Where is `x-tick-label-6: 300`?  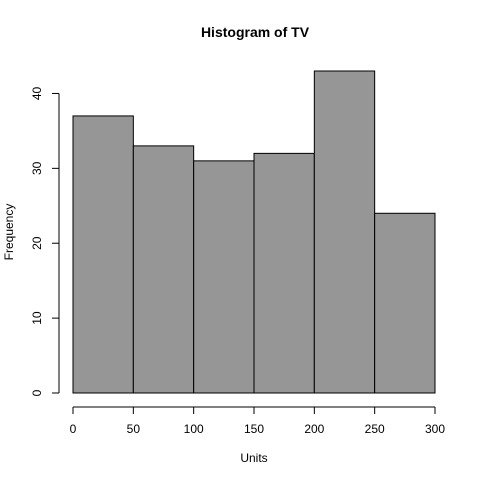 x-tick-label-6: 300 is located at coordinates (435, 429).